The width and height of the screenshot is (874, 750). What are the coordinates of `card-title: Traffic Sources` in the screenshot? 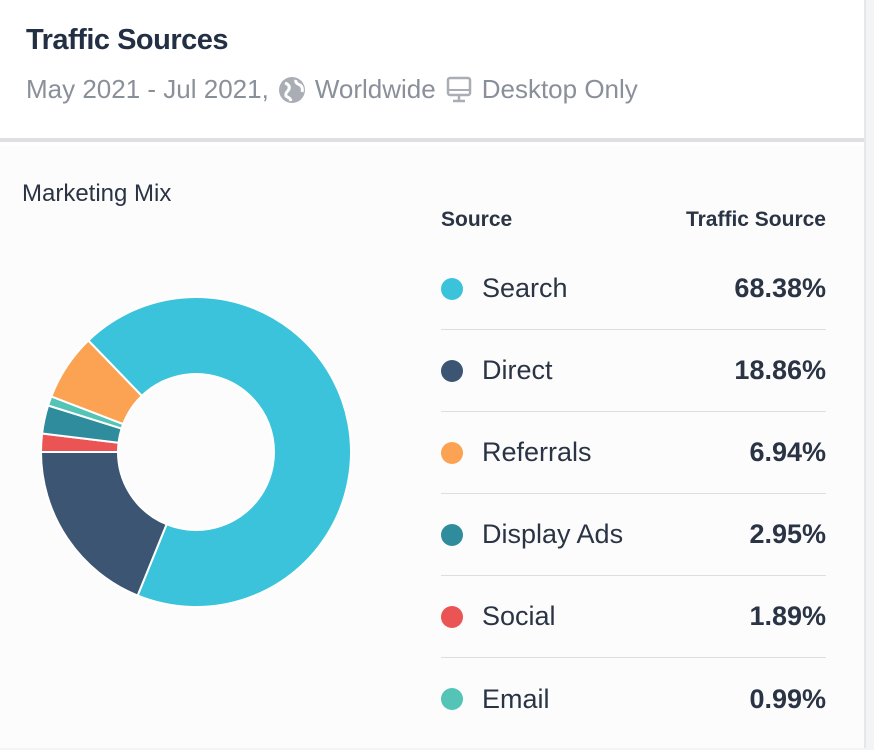 It's located at (127, 40).